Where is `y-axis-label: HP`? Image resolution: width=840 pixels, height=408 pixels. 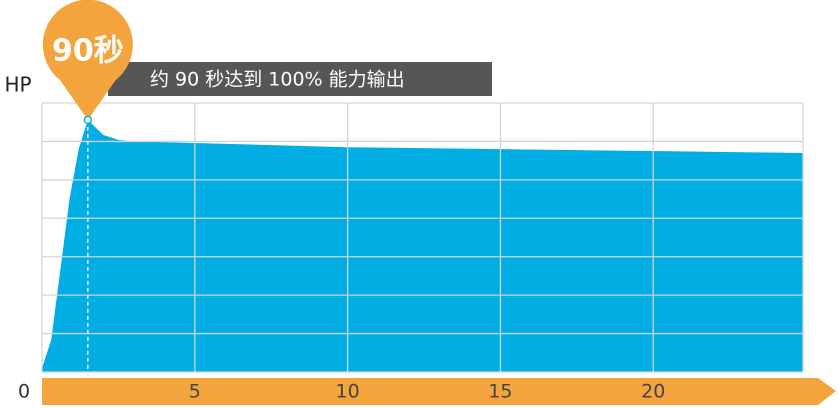 y-axis-label: HP is located at coordinates (17, 85).